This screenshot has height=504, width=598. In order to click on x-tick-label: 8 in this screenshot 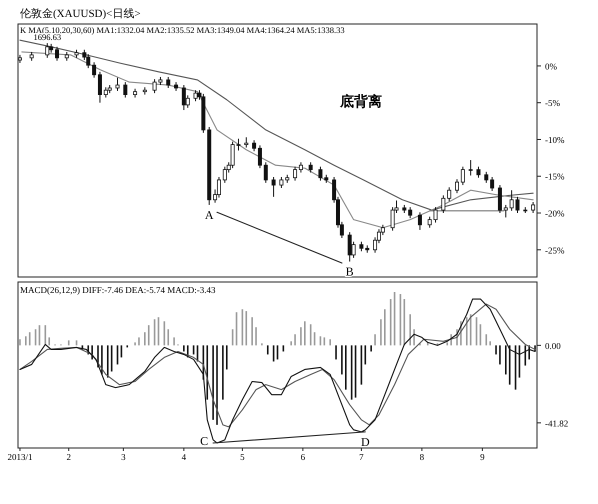, I will do `click(422, 457)`.